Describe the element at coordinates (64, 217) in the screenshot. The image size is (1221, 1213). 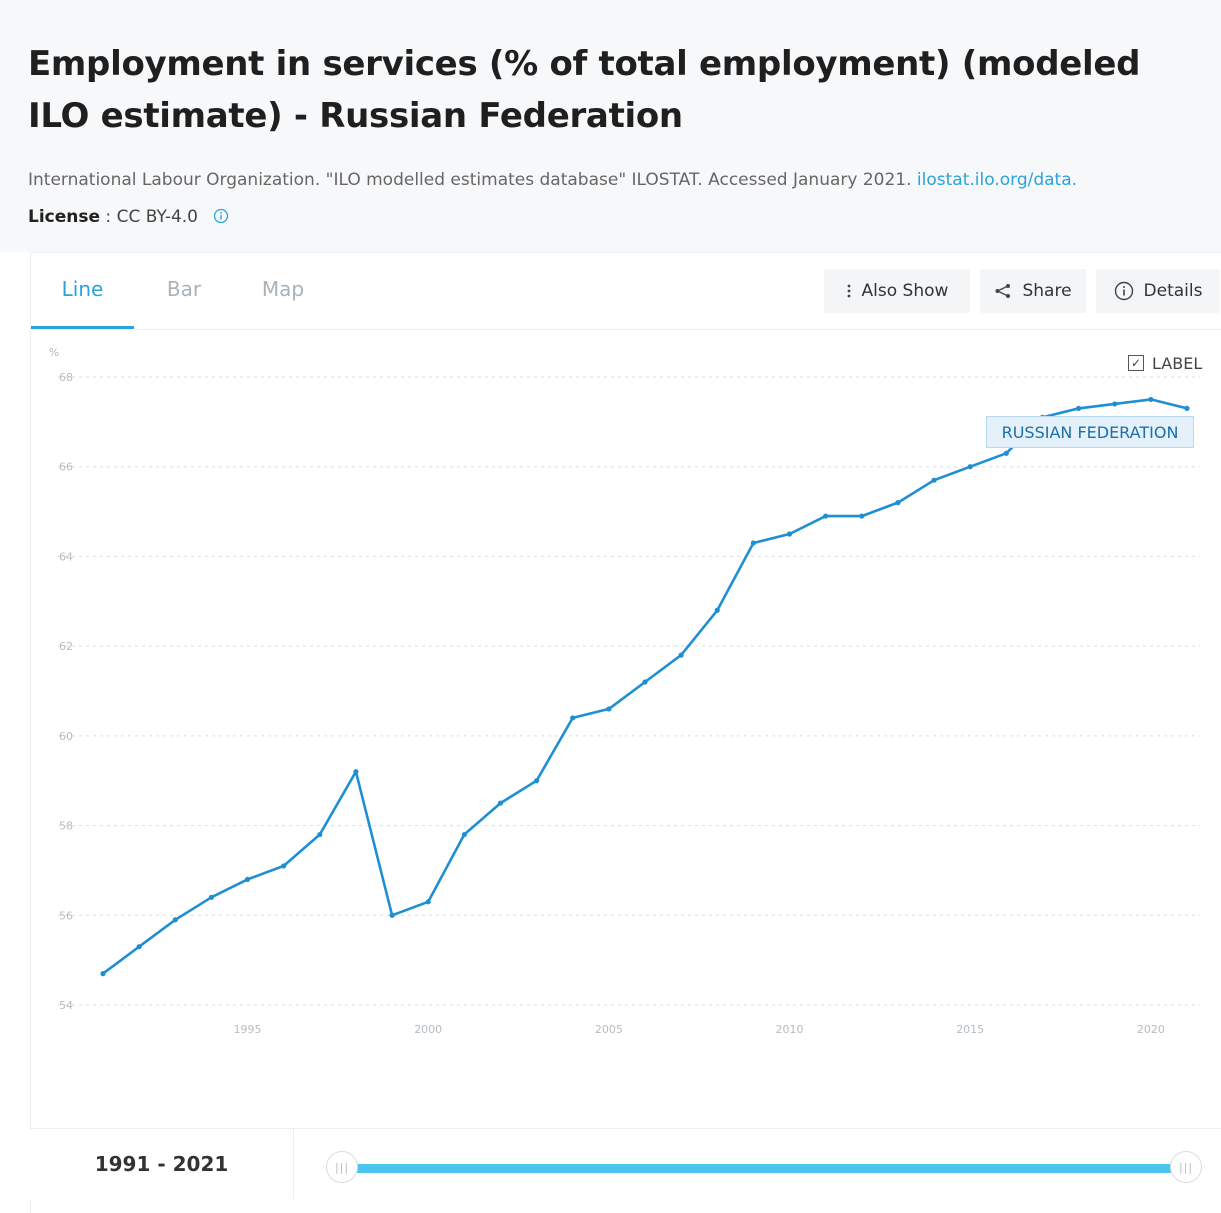
I see `license-label: License` at that location.